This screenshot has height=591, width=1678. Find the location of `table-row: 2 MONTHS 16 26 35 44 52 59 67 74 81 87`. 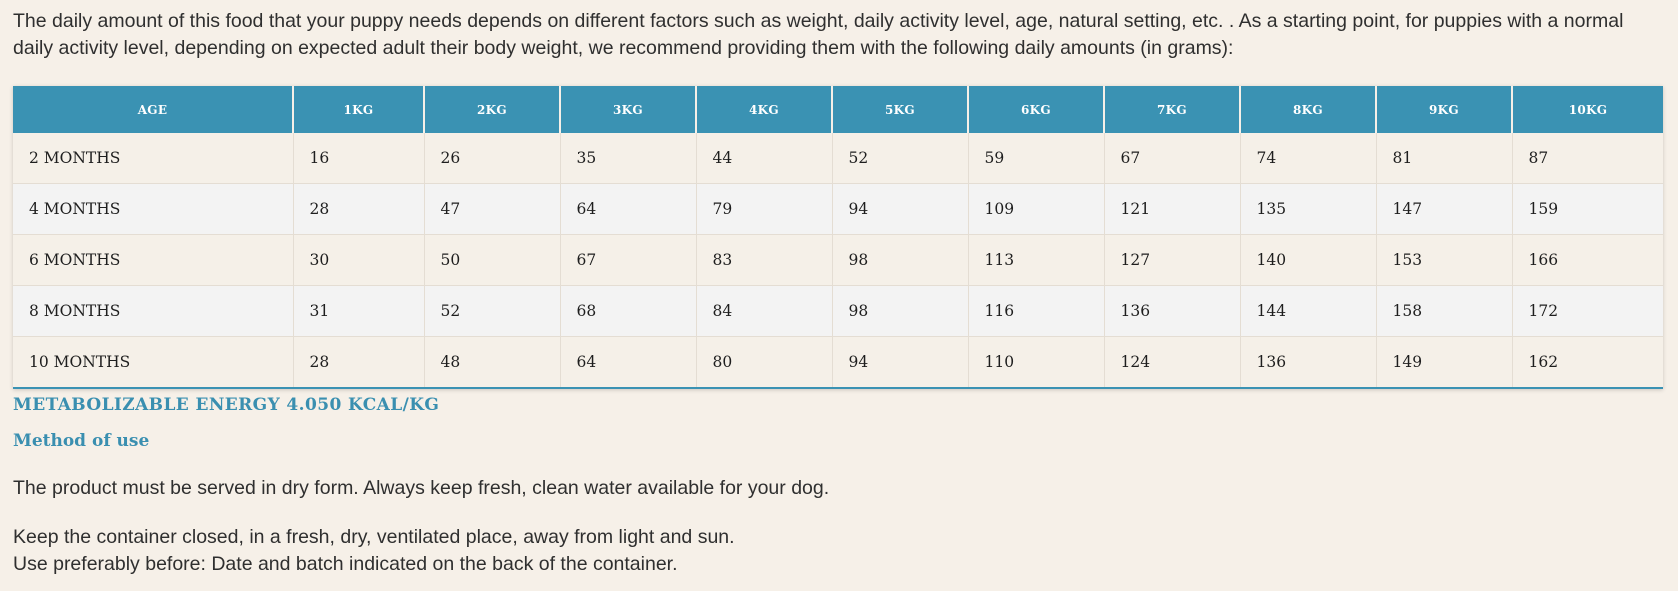

table-row: 2 MONTHS 16 26 35 44 52 59 67 74 81 87 is located at coordinates (838, 158).